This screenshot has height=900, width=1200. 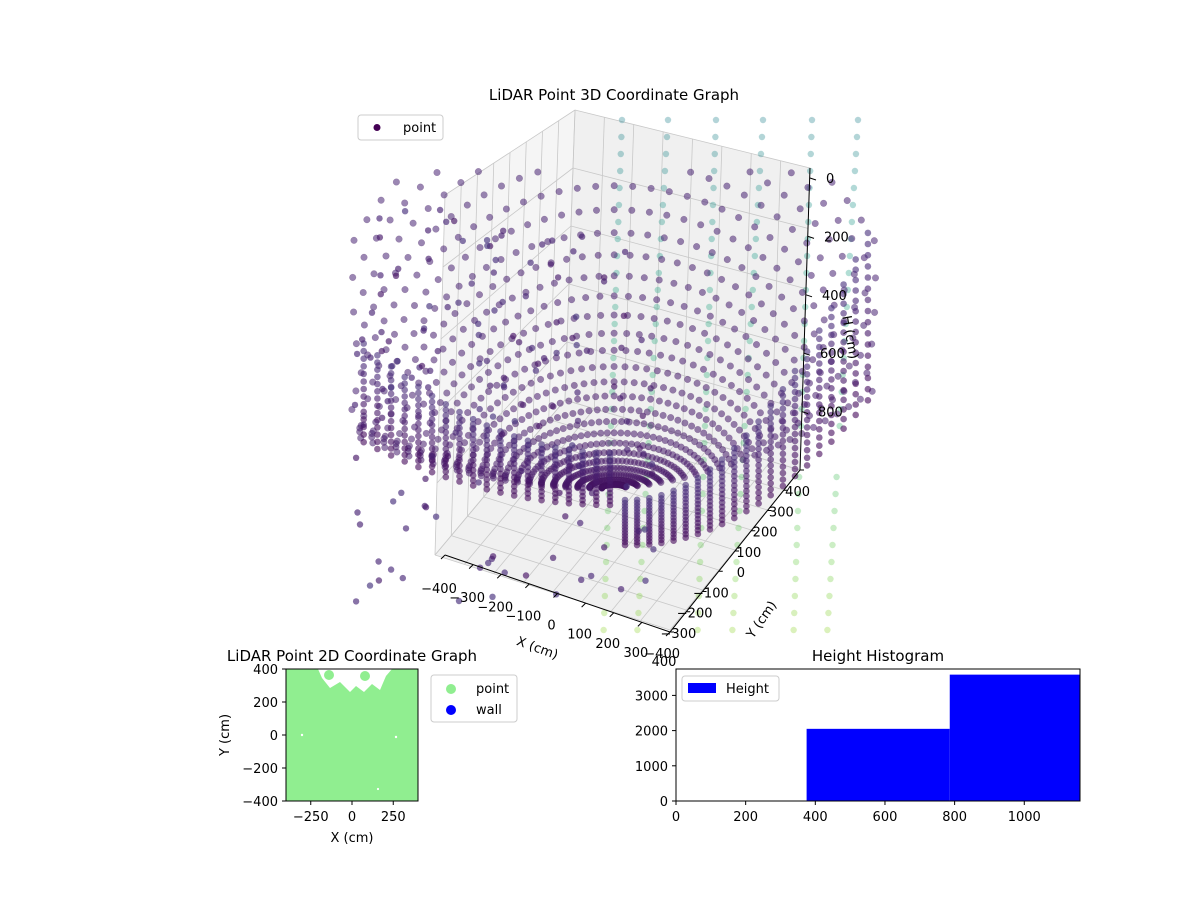 I want to click on 3d-y-tick-label: −300, so click(x=679, y=634).